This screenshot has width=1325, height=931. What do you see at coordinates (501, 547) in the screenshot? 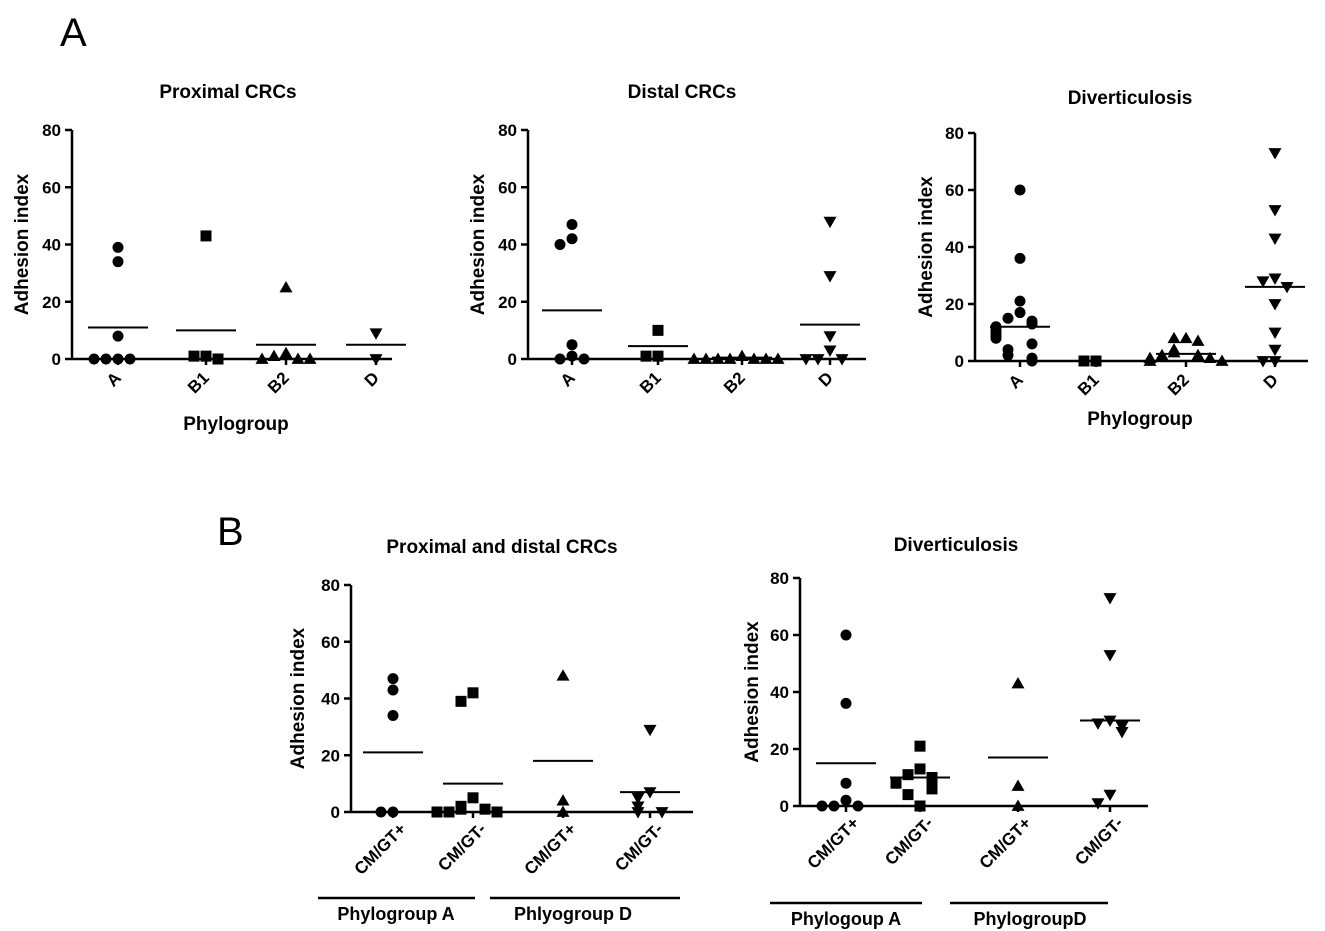
I see `chart-title: Proximal and distal CRCs` at bounding box center [501, 547].